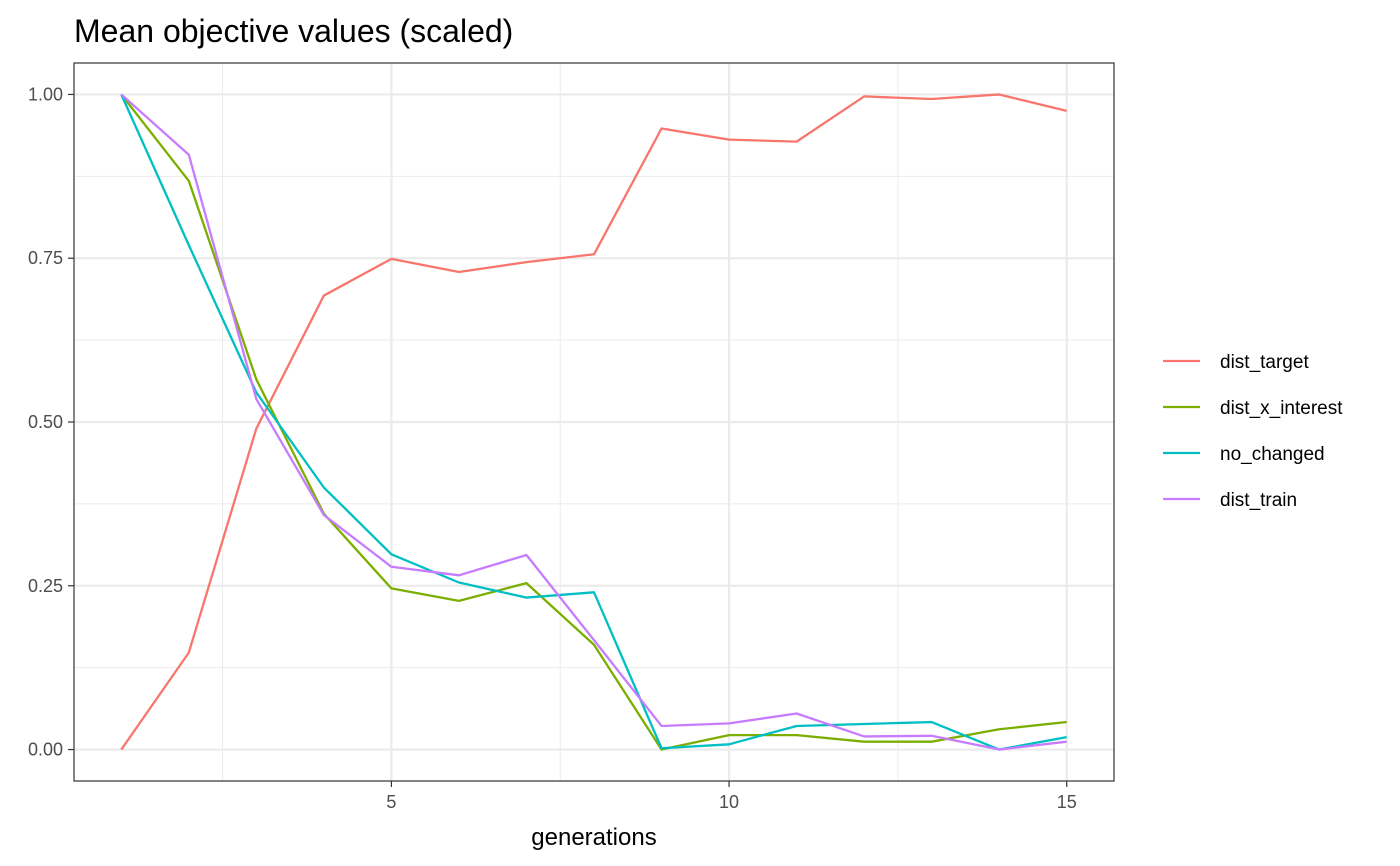 The image size is (1400, 866). Describe the element at coordinates (45, 586) in the screenshot. I see `y-tick-label: 0.25` at that location.